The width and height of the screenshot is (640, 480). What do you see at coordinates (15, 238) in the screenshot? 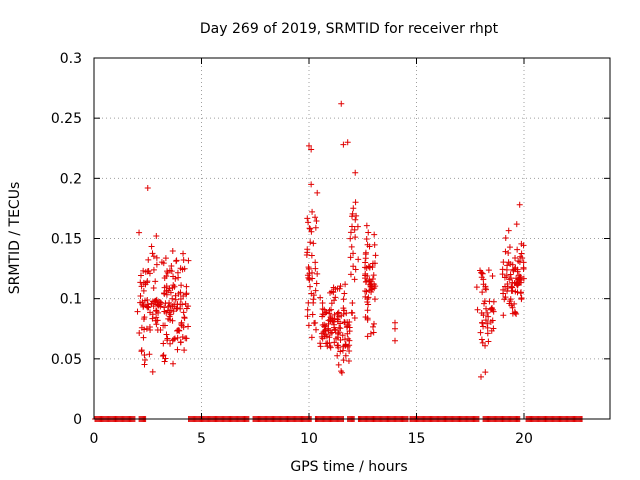
I see `y-axis-label: SRMTID / TECUs` at bounding box center [15, 238].